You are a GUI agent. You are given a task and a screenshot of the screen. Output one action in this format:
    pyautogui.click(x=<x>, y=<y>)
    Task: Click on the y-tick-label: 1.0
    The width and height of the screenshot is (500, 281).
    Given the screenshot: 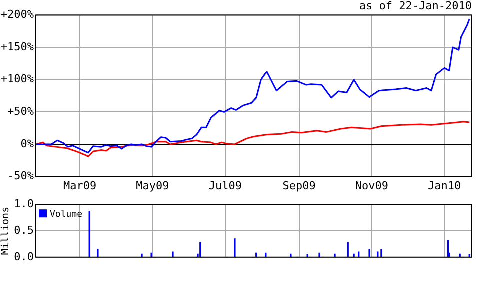 What is the action you would take?
    pyautogui.click(x=24, y=203)
    